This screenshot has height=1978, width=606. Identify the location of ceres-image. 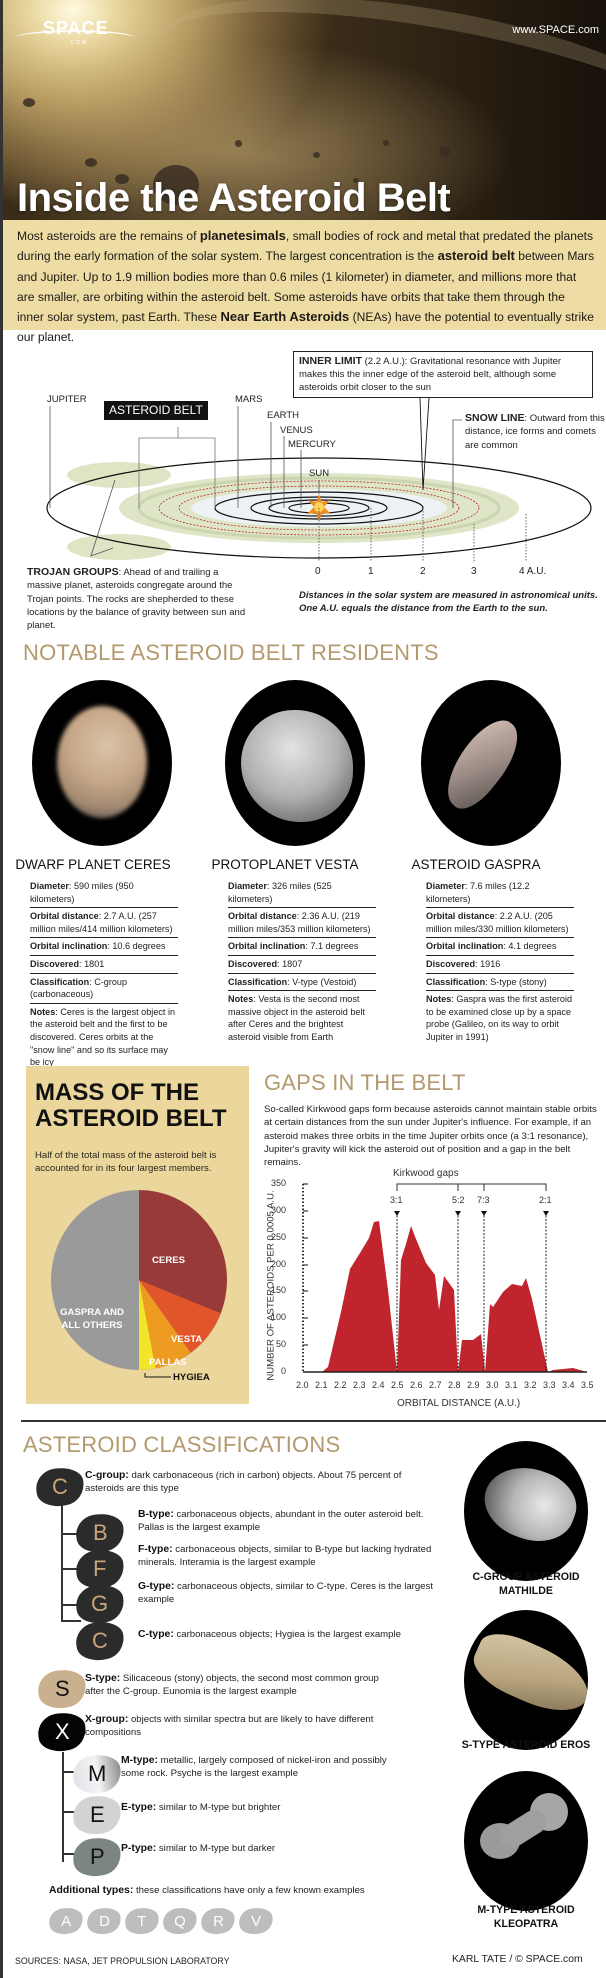
(102, 763).